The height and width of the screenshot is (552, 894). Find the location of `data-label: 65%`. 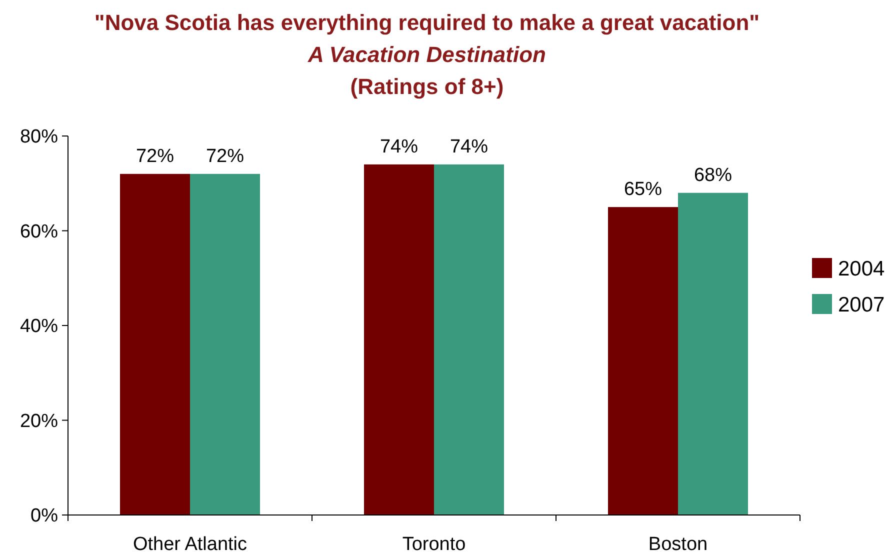

data-label: 65% is located at coordinates (643, 189).